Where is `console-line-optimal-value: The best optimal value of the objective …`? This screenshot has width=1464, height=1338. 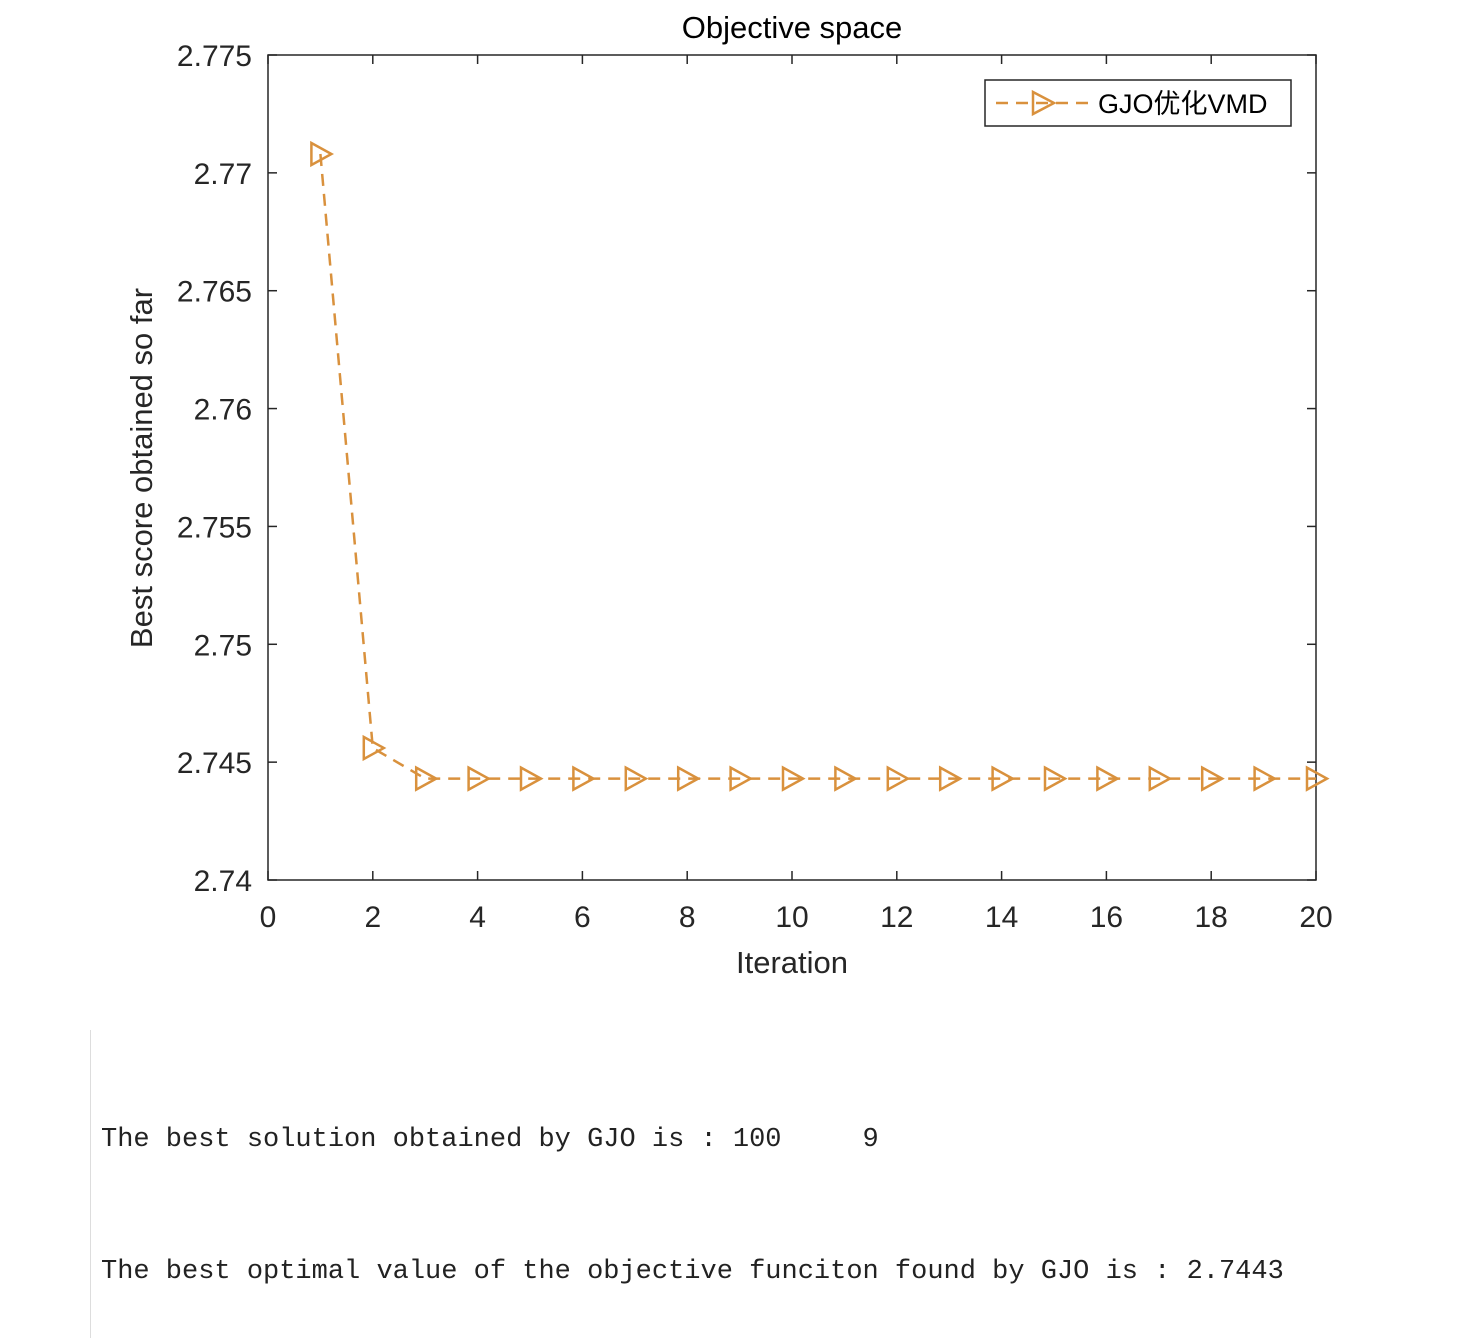
console-line-optimal-value: The best optimal value of the objective … is located at coordinates (692, 1272).